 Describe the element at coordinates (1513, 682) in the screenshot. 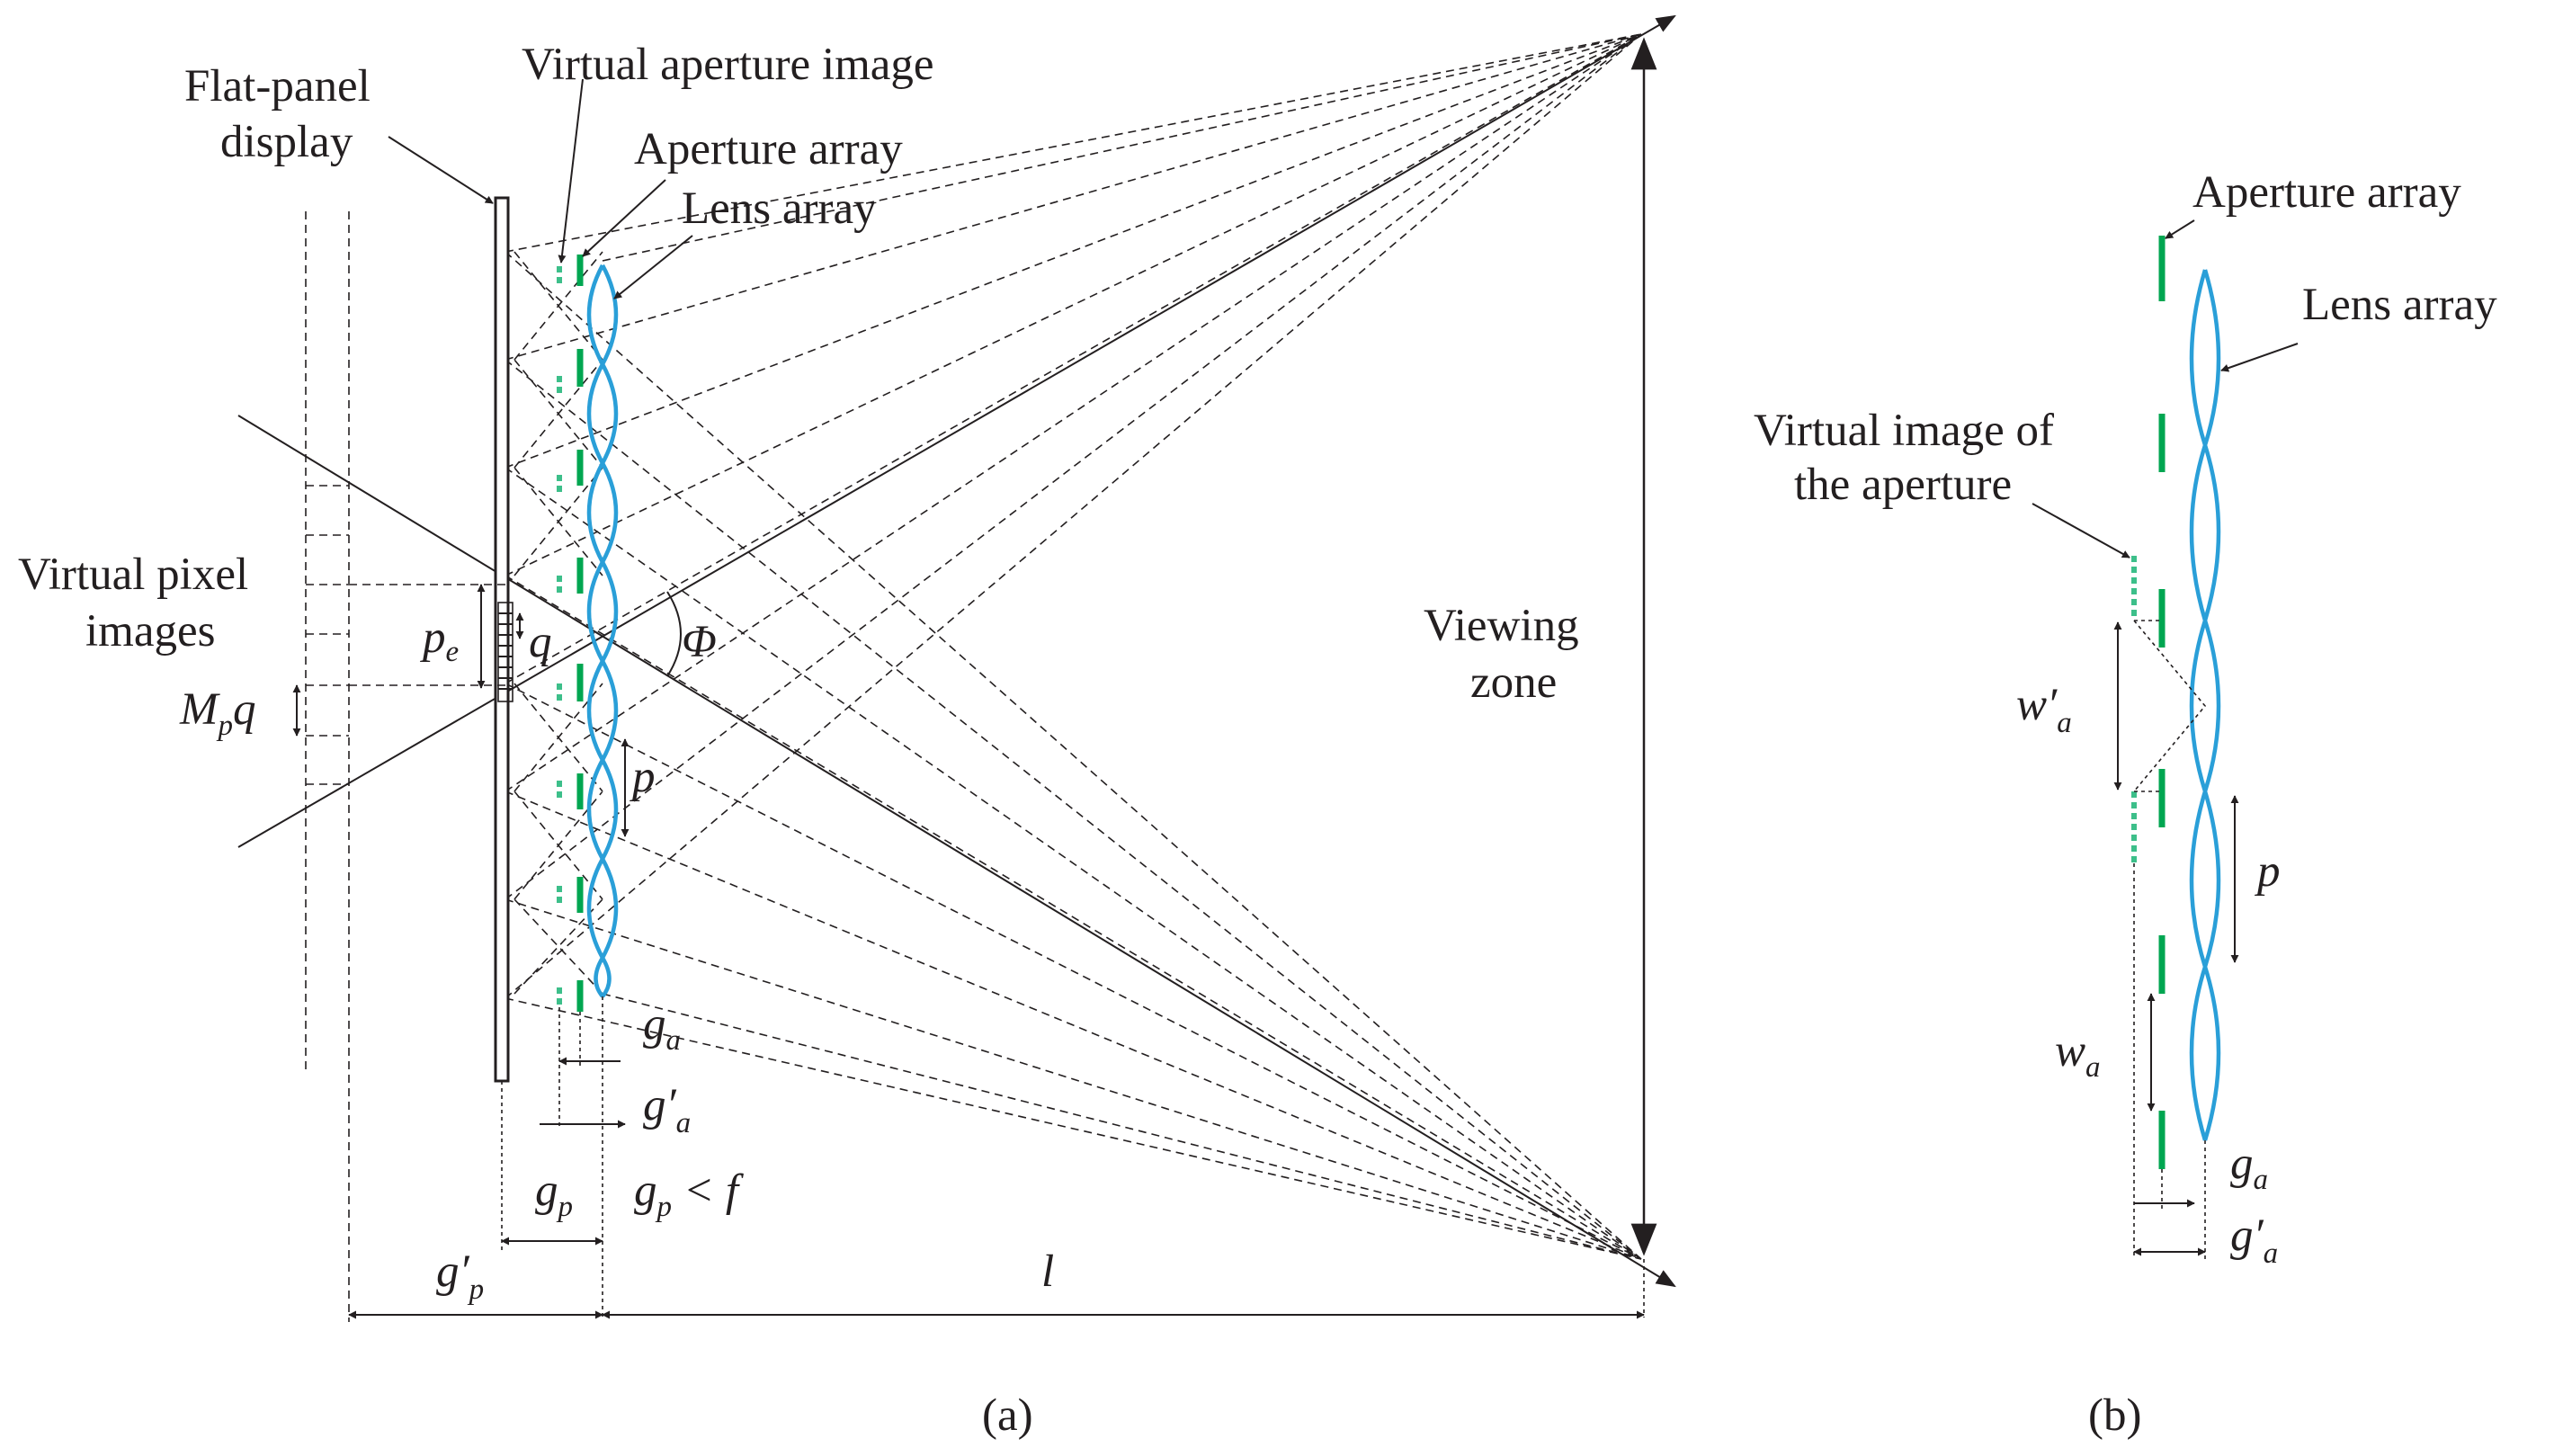

I see `label-viewing-zone-line2: zone` at that location.